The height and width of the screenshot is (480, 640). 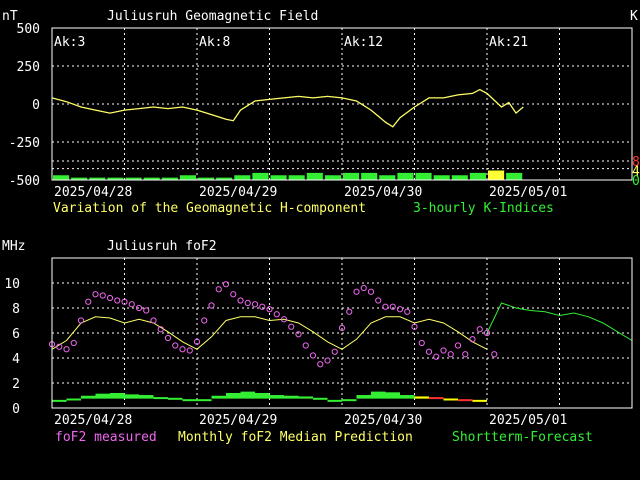 What do you see at coordinates (36, 105) in the screenshot?
I see `geomag-y-tick-label: 0` at bounding box center [36, 105].